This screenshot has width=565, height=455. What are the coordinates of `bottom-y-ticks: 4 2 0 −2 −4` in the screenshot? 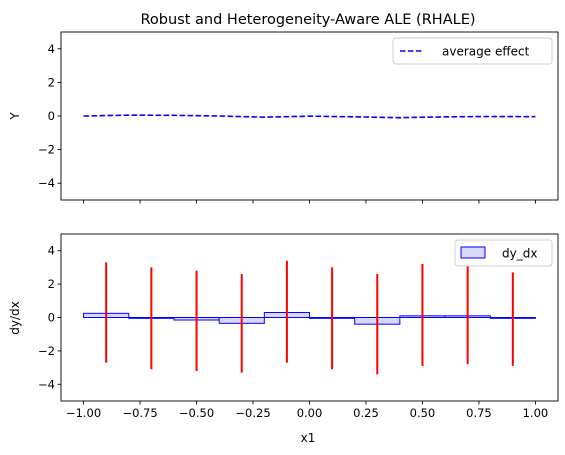 It's located at (49, 317).